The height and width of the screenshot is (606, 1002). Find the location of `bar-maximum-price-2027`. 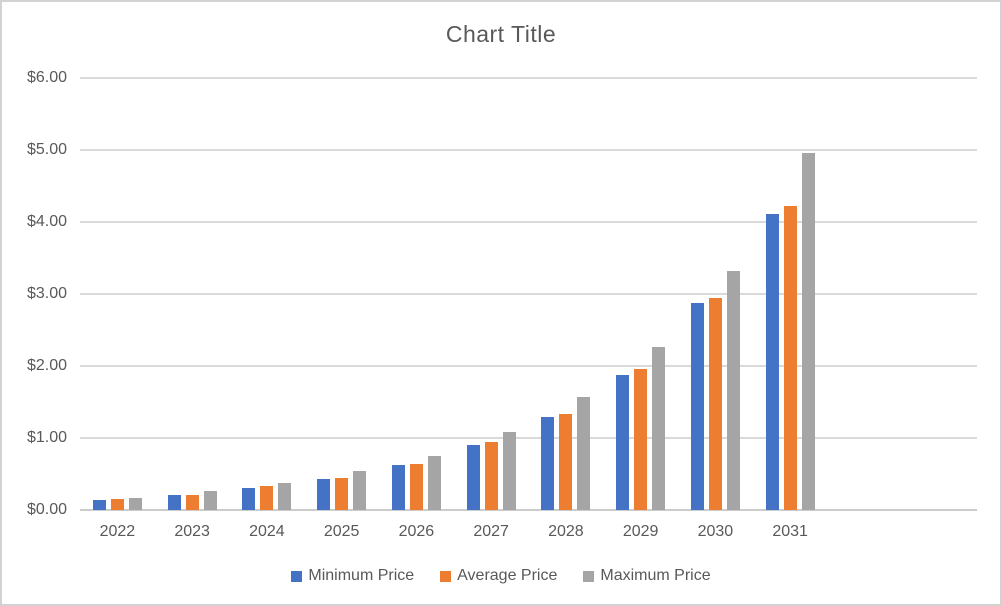

bar-maximum-price-2027 is located at coordinates (509, 470).